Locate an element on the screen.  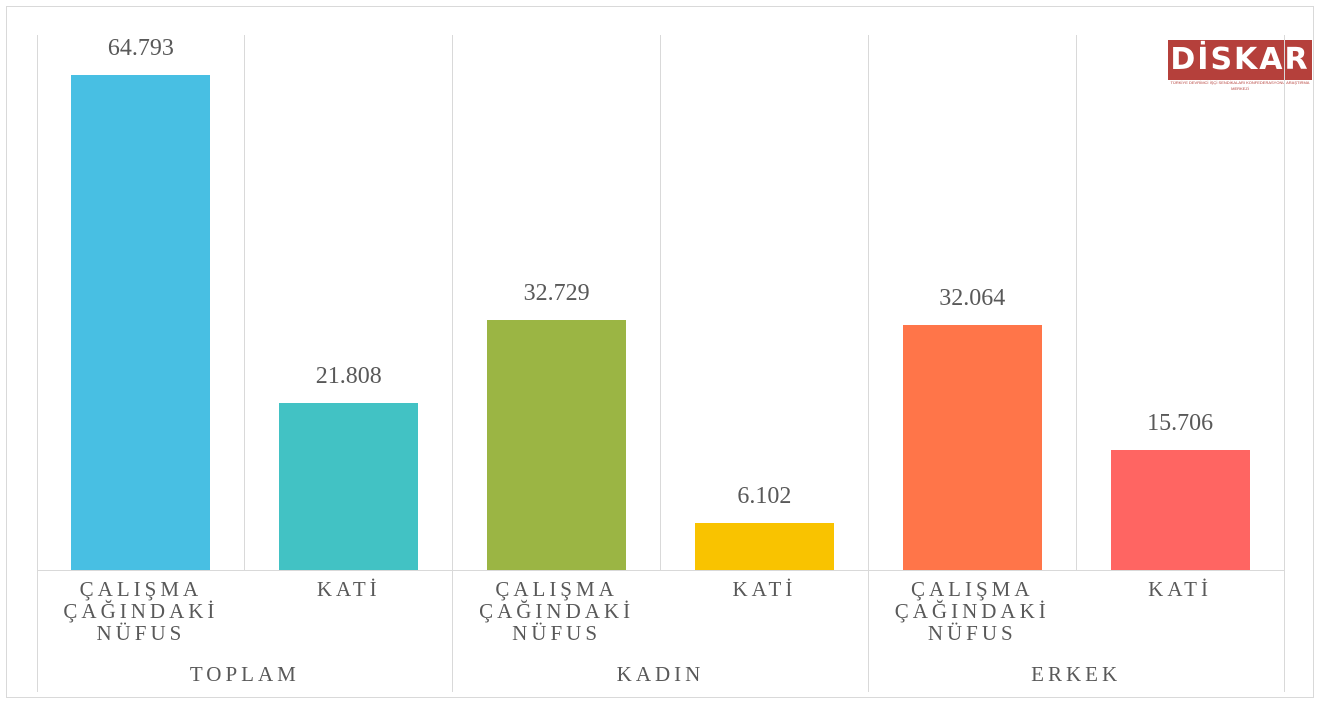
value-label: 6.102 is located at coordinates (764, 496).